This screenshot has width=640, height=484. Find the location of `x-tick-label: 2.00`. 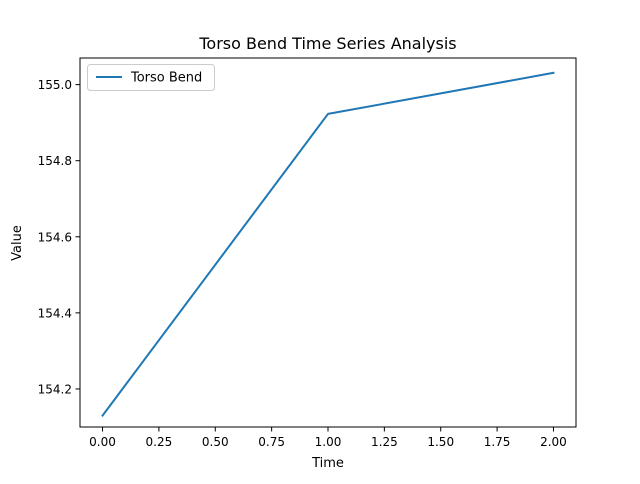

x-tick-label: 2.00 is located at coordinates (553, 442).